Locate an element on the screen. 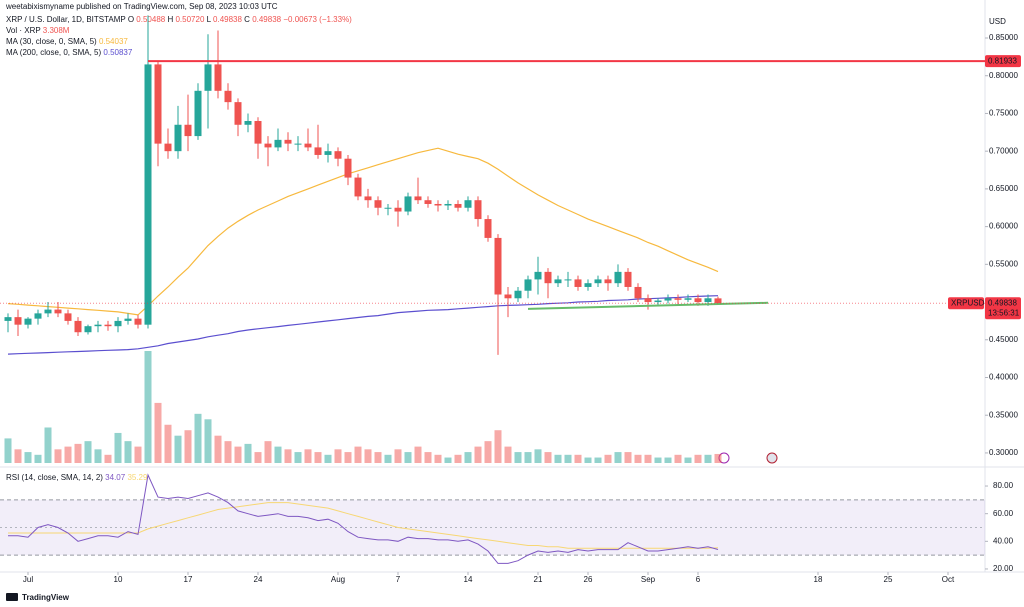 The height and width of the screenshot is (607, 1024). y-tick-label: 0.80000 is located at coordinates (1003, 75).